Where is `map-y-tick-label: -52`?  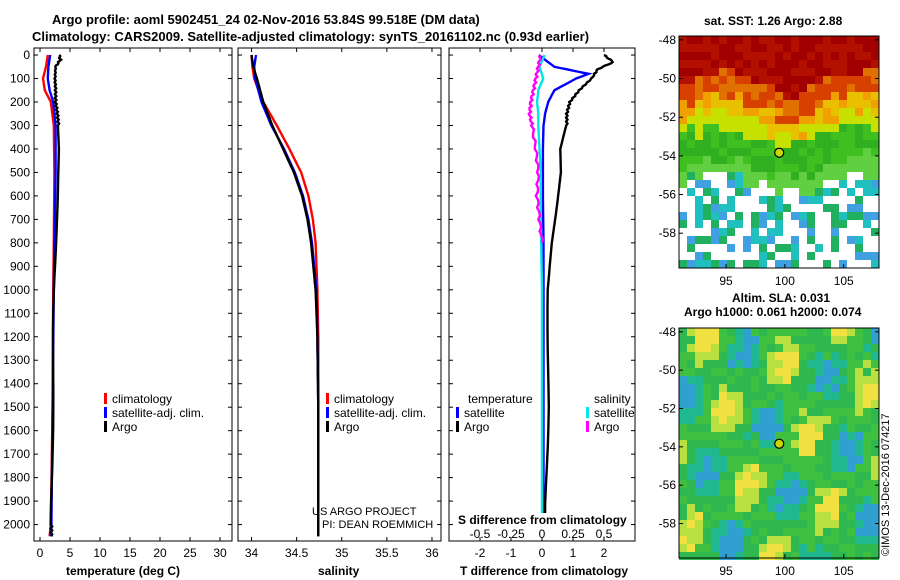
map-y-tick-label: -52 is located at coordinates (668, 117).